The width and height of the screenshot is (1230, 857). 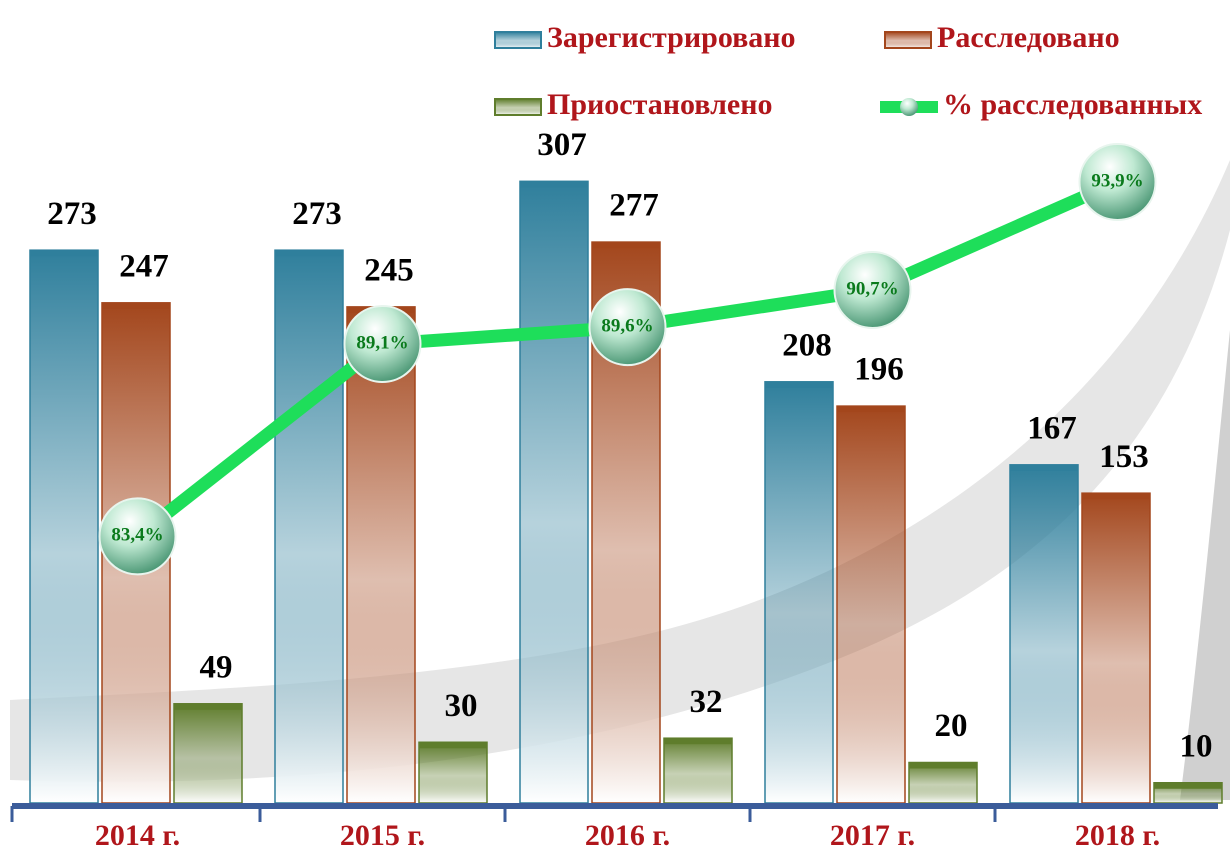 What do you see at coordinates (1205, 565) in the screenshot?
I see `background-shape` at bounding box center [1205, 565].